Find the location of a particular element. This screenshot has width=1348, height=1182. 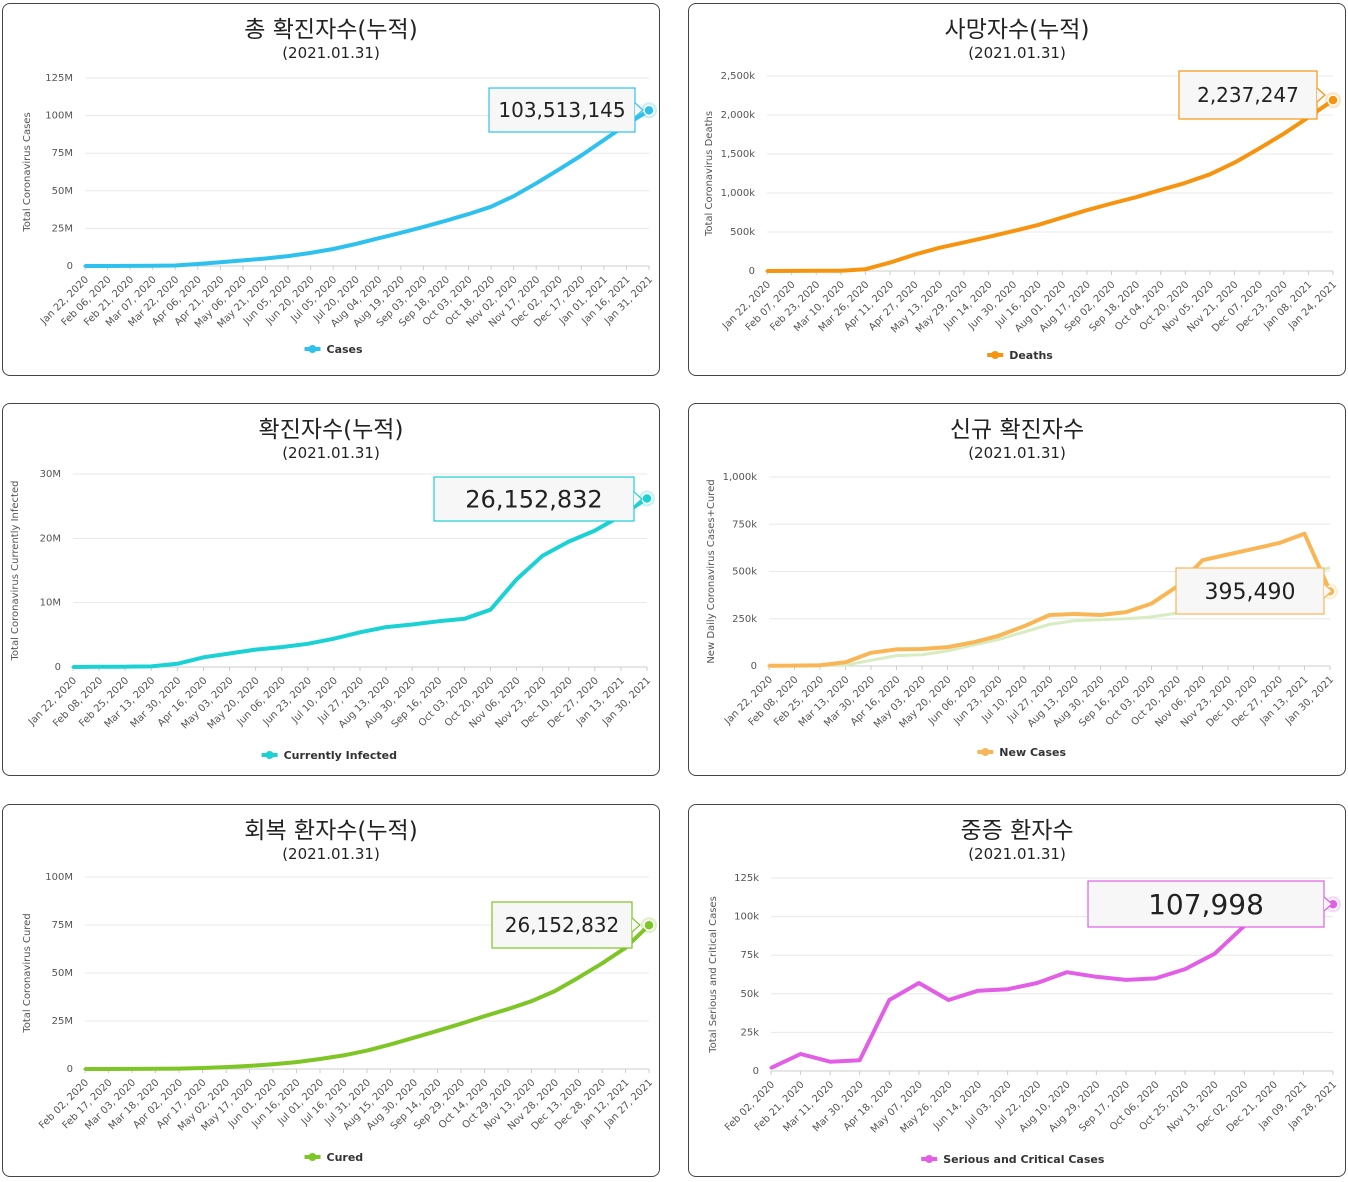

y-tick-label: 1,000k is located at coordinates (738, 193).